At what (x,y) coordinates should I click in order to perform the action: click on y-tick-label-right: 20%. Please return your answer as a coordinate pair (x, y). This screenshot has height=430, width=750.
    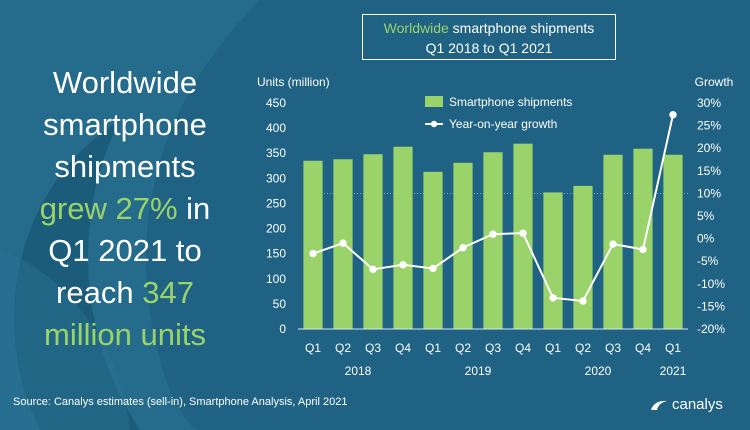
    Looking at the image, I should click on (709, 148).